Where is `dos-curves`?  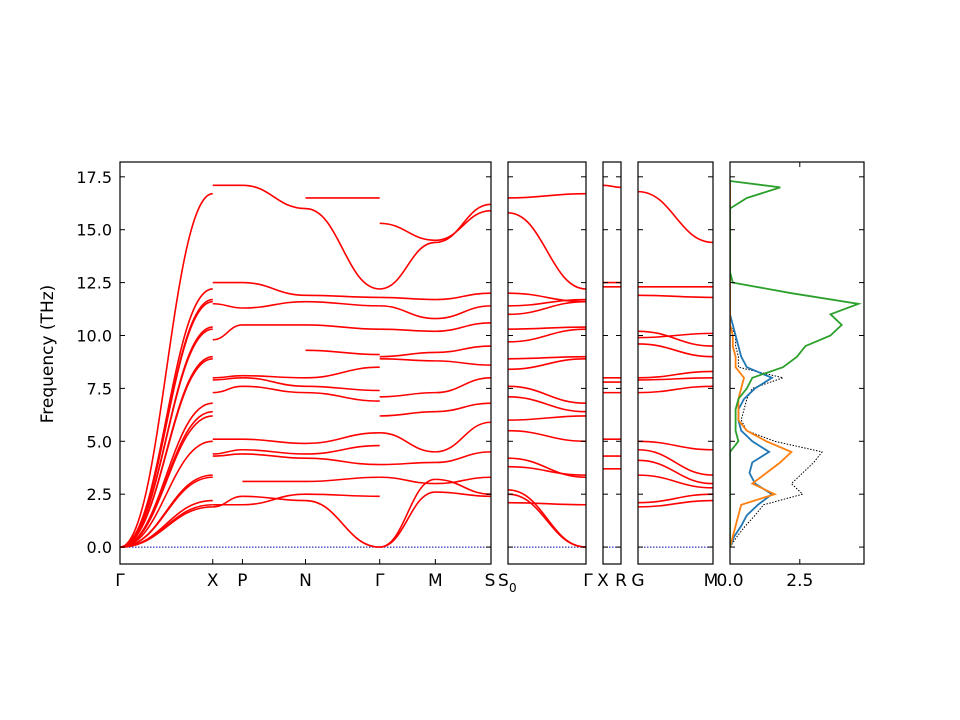 dos-curves is located at coordinates (796, 364).